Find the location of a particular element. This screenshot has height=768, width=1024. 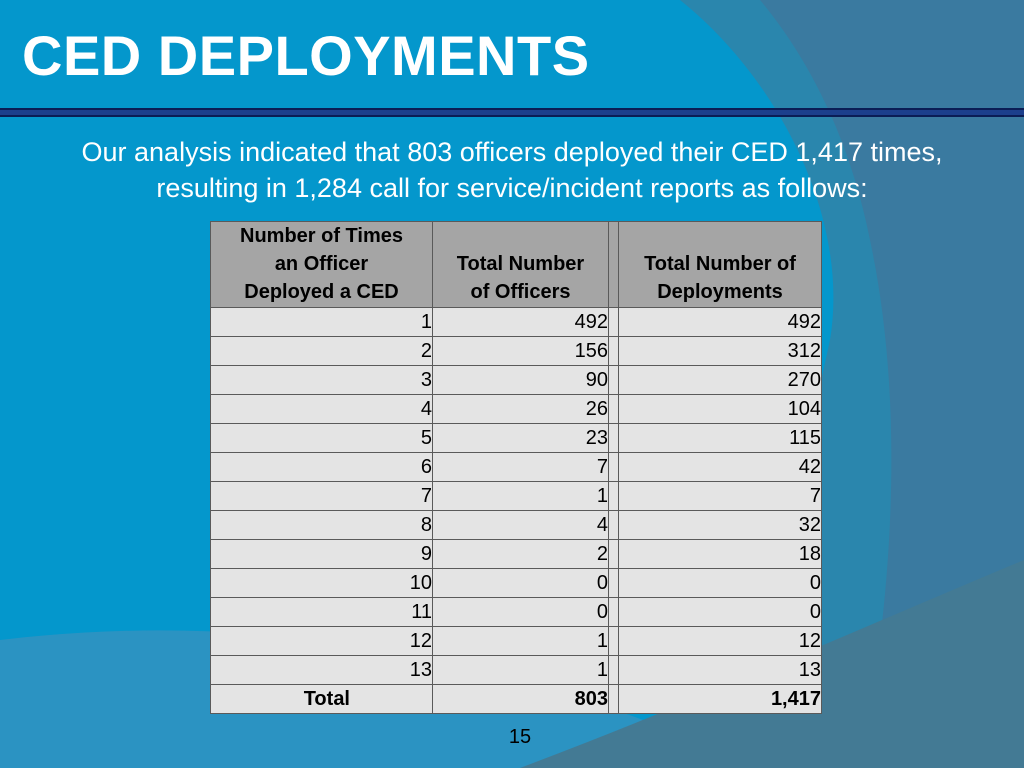

cell-times: 4 is located at coordinates (321, 409).